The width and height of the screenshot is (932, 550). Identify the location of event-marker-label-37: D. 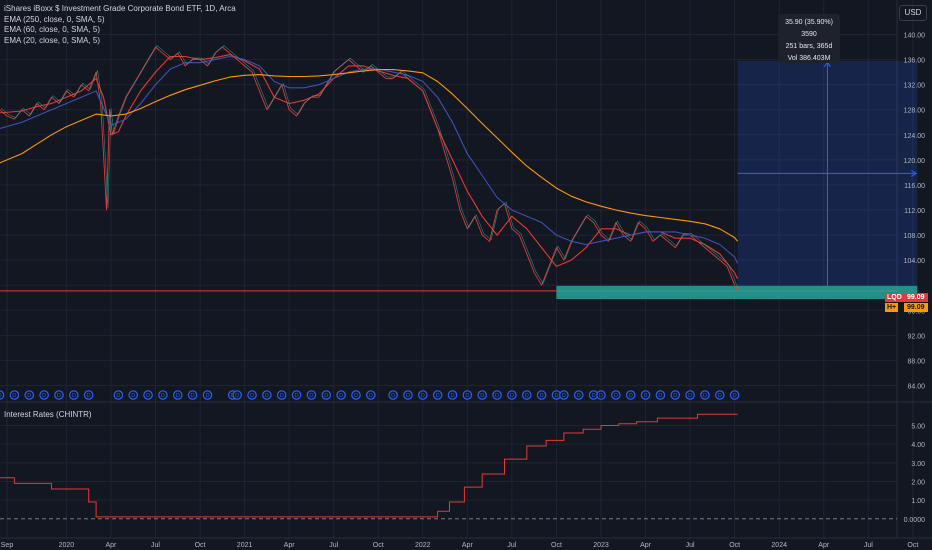
(564, 396).